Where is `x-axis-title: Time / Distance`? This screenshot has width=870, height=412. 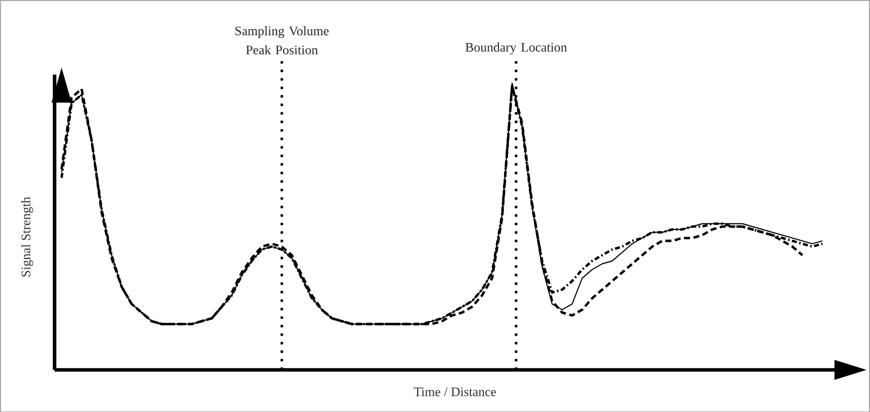 x-axis-title: Time / Distance is located at coordinates (455, 391).